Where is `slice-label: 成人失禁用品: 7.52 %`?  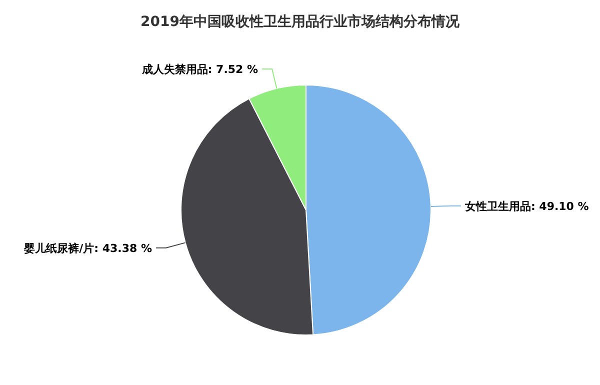
slice-label: 成人失禁用品: 7.52 % is located at coordinates (199, 69).